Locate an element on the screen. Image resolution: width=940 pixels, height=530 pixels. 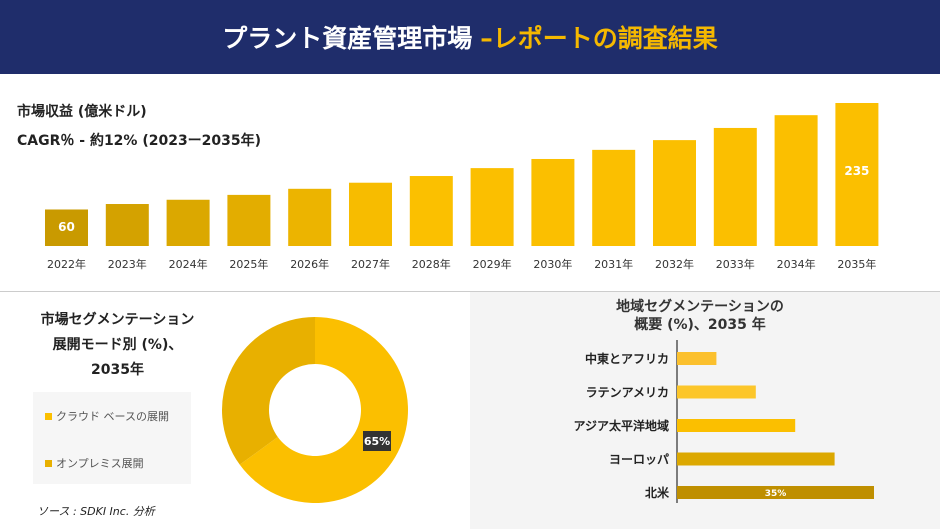
donut-chart: 65% is located at coordinates (315, 410).